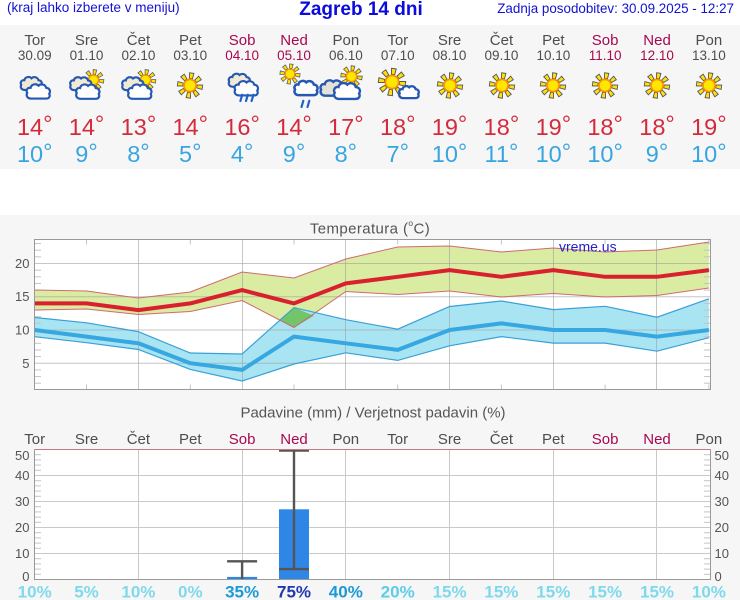 This screenshot has width=740, height=600. What do you see at coordinates (190, 591) in the screenshot?
I see `svg-text: 0%` at bounding box center [190, 591].